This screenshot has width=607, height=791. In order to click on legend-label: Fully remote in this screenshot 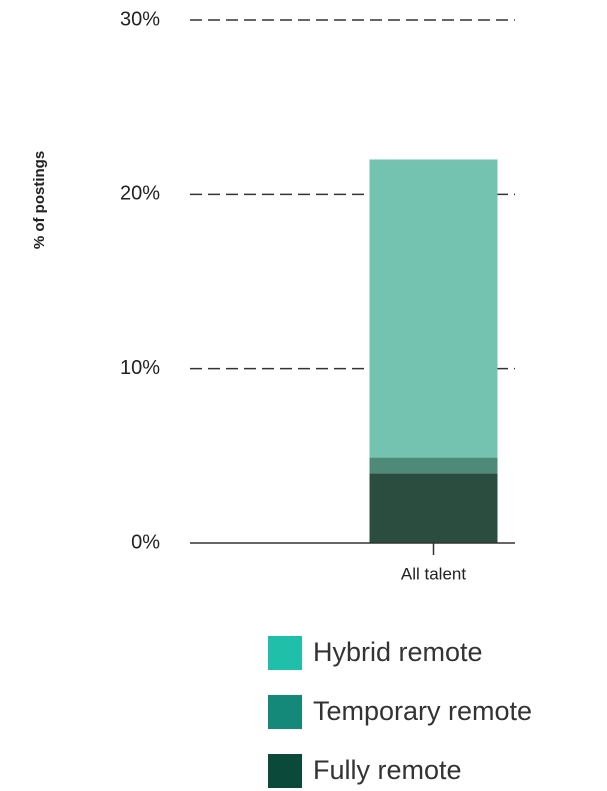, I will do `click(387, 770)`.